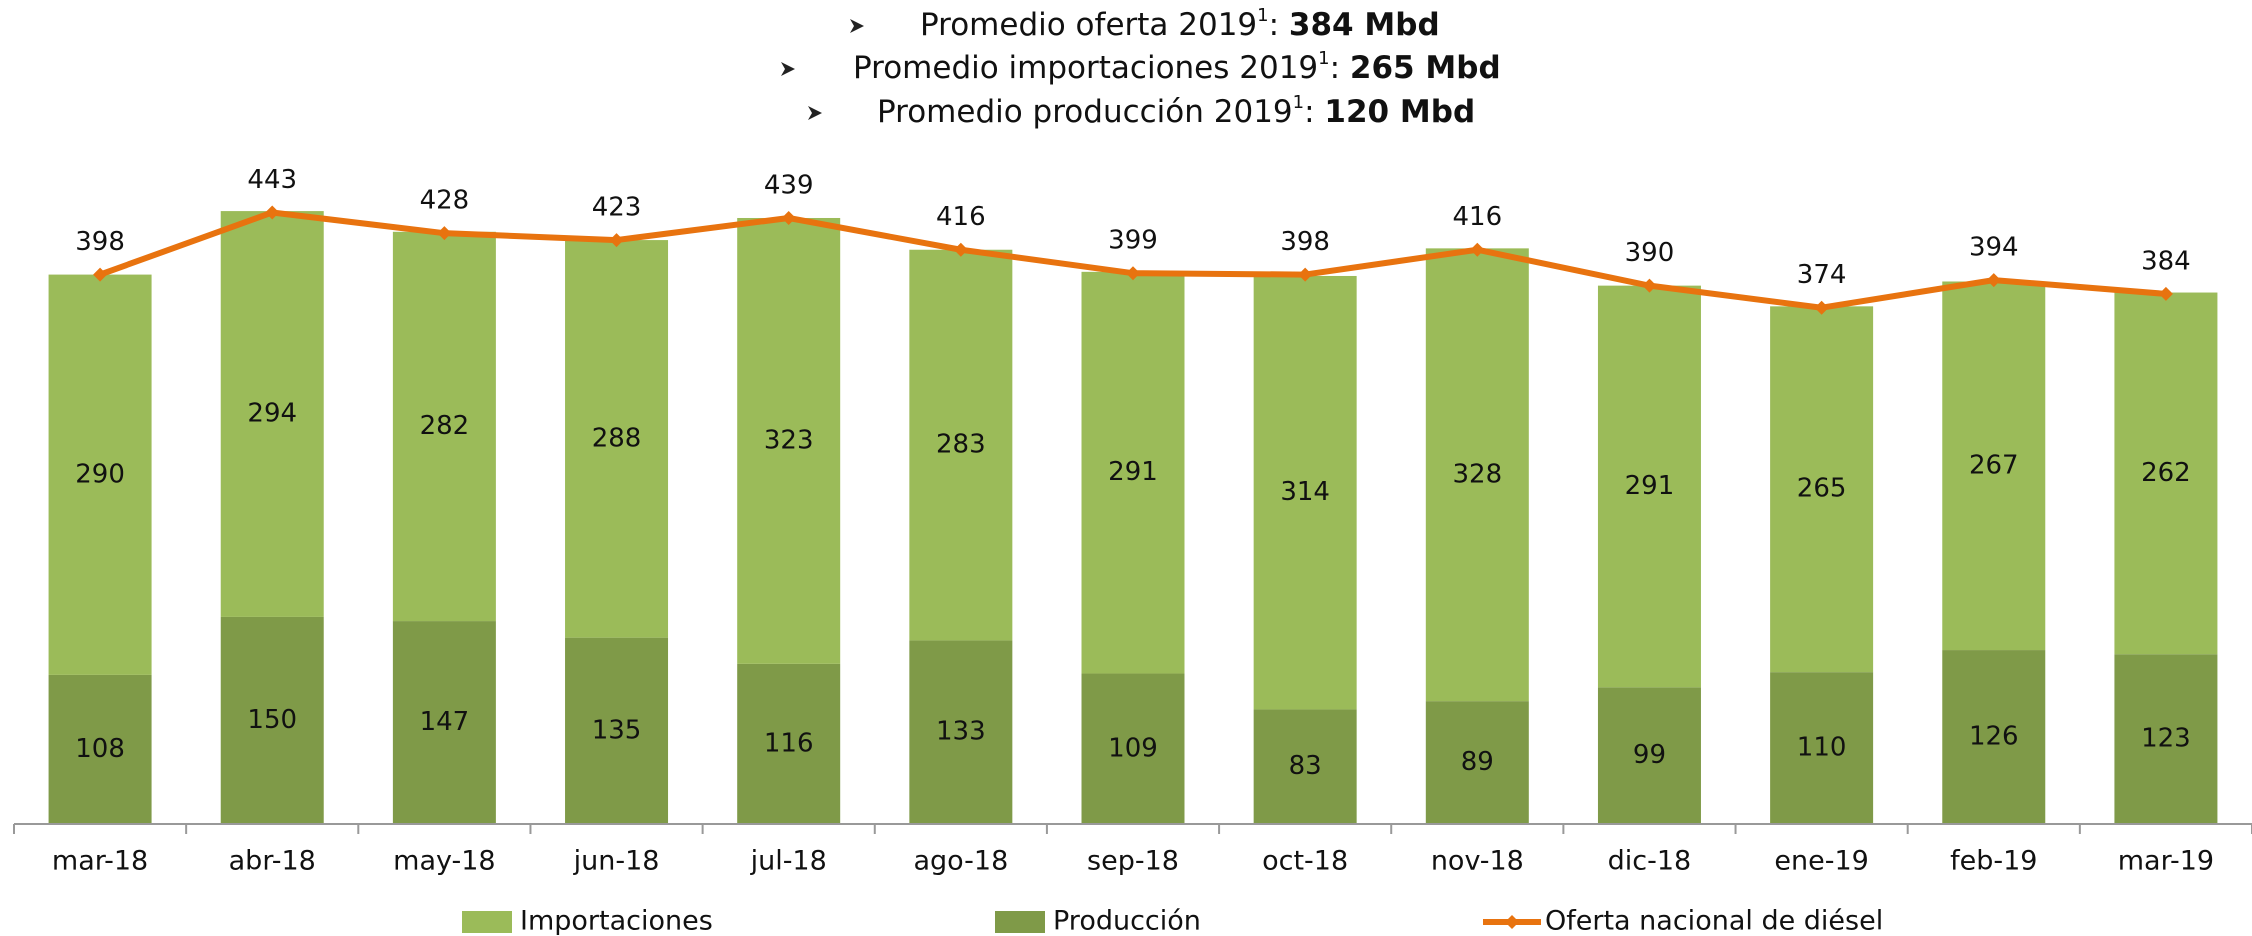  Describe the element at coordinates (1133, 861) in the screenshot. I see `x-tick-label: sep-18` at that location.